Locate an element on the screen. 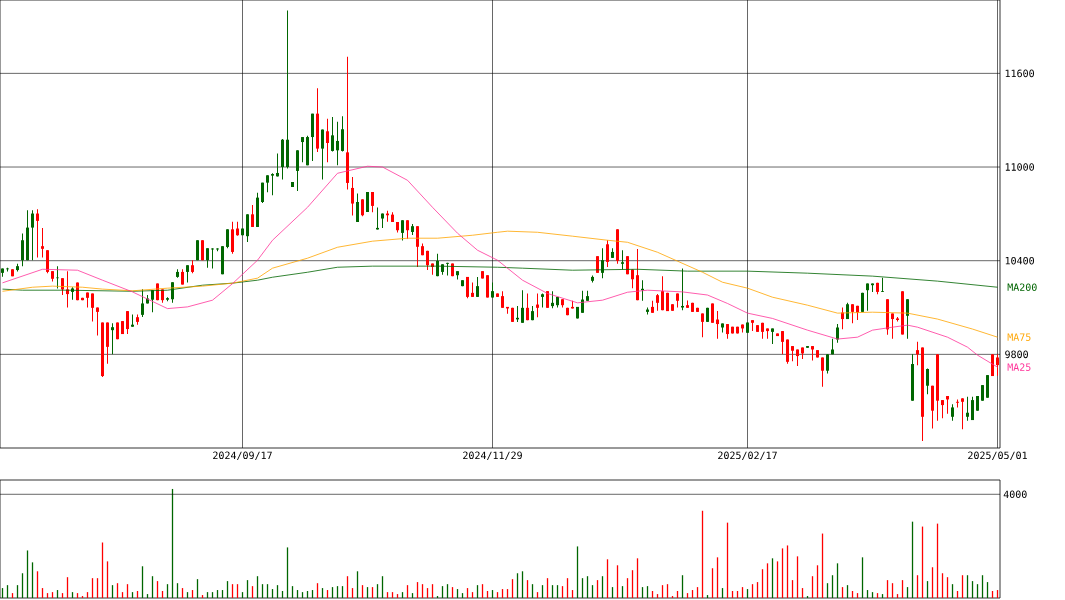  y-tick-label: 9800 is located at coordinates (1016, 354).